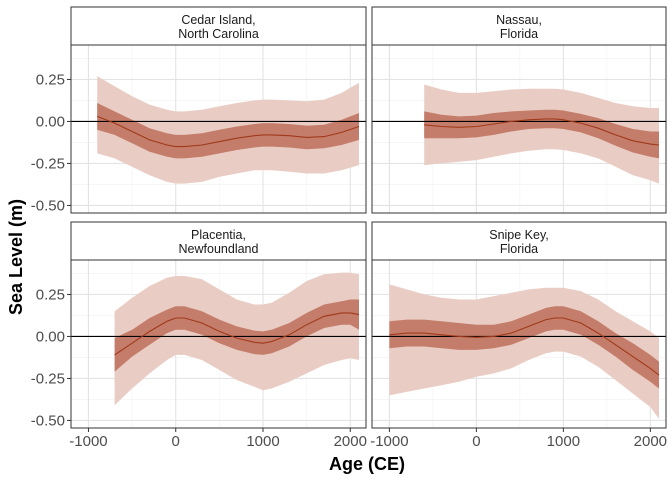  Describe the element at coordinates (16, 257) in the screenshot. I see `y-axis-title: Sea Level (m)` at that location.